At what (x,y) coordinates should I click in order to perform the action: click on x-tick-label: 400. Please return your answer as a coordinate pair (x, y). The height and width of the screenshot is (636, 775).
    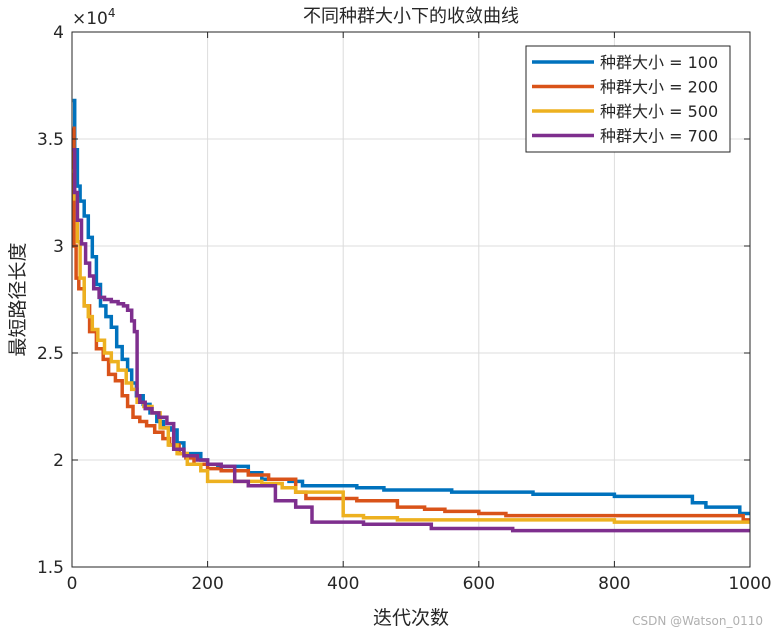
    Looking at the image, I should click on (343, 584).